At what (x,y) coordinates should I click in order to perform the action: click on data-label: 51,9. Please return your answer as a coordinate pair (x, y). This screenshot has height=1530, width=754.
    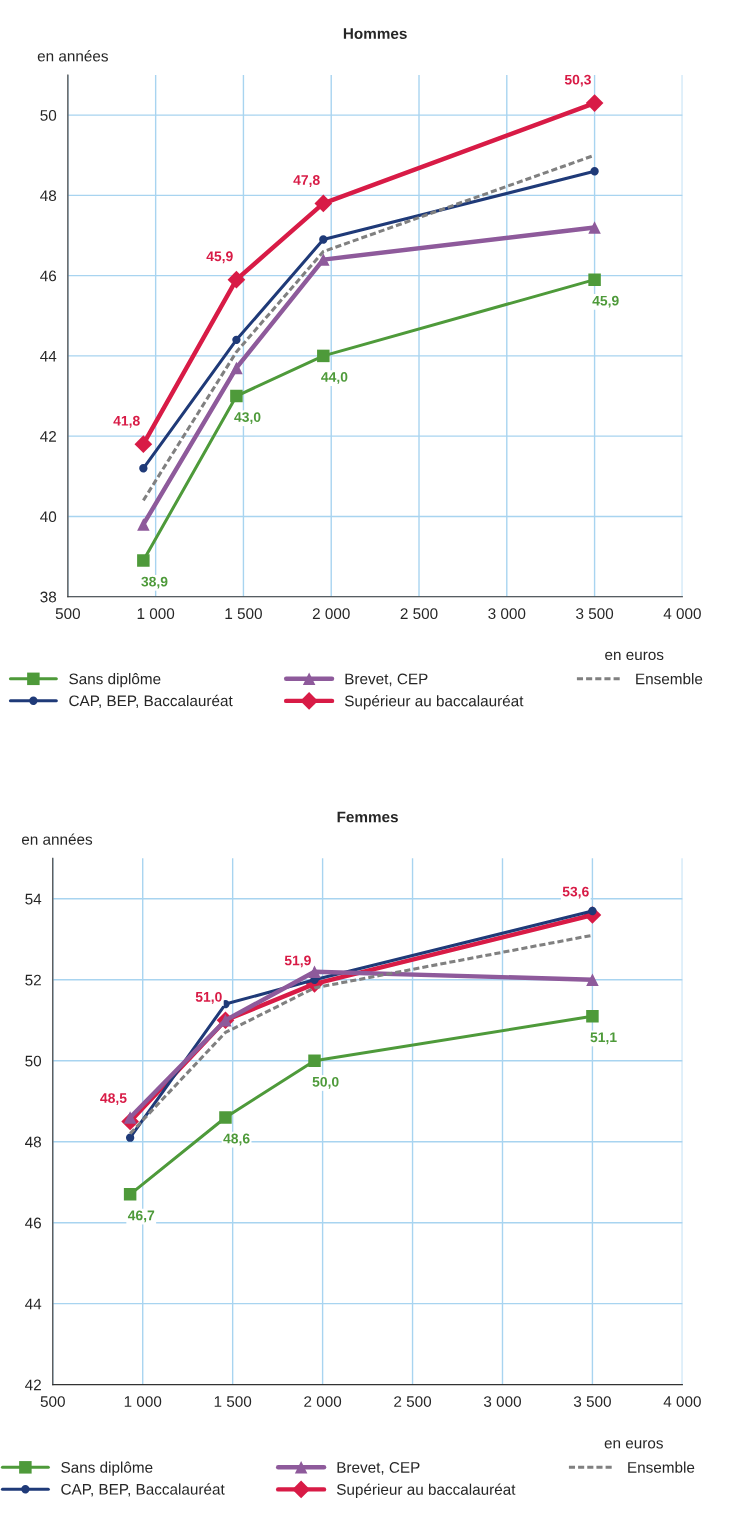
    Looking at the image, I should click on (297, 961).